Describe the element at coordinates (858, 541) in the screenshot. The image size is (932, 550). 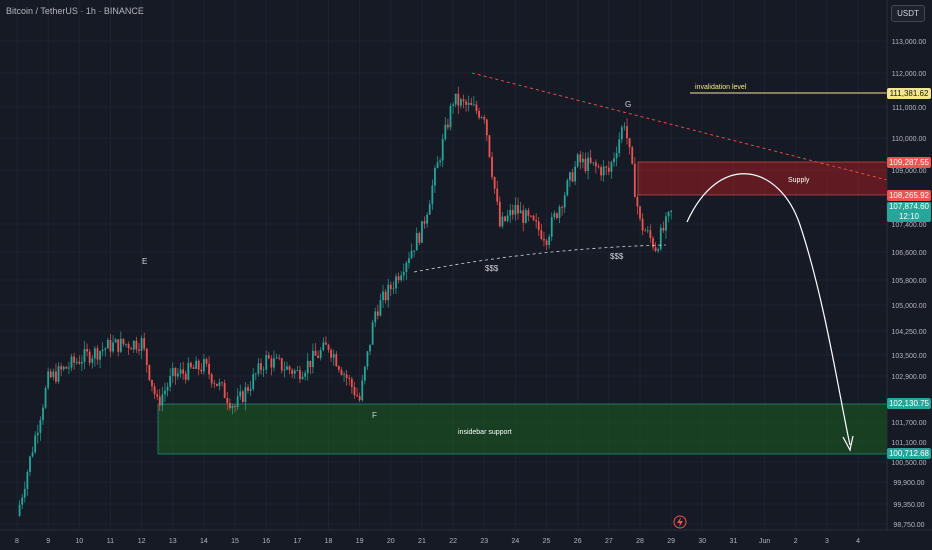
I see `time-tick-label: 4` at that location.